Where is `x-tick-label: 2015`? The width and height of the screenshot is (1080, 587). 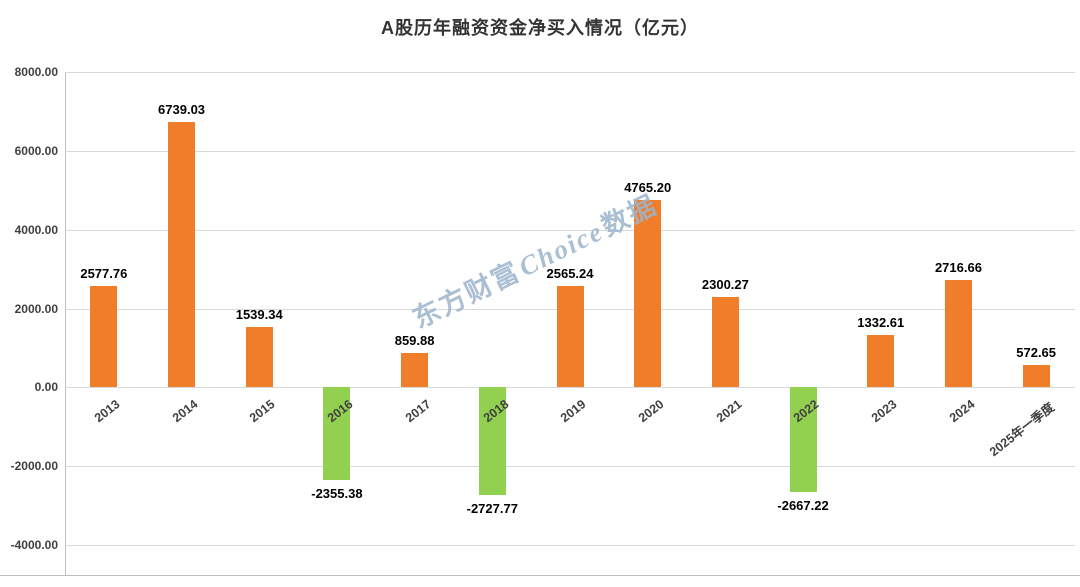 x-tick-label: 2015 is located at coordinates (262, 411).